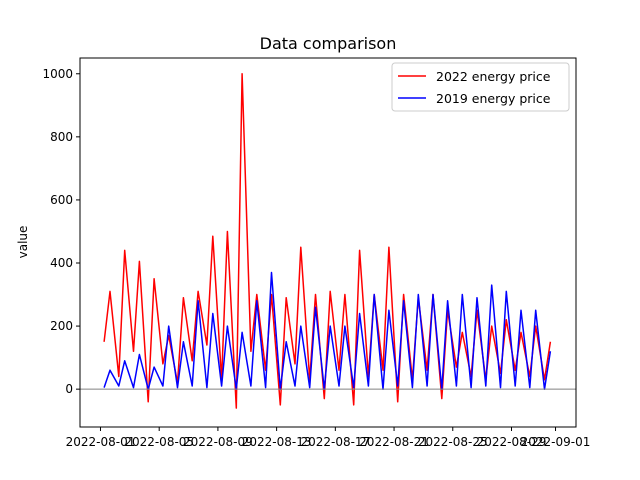  Describe the element at coordinates (493, 76) in the screenshot. I see `legend-label: 2022 energy price` at that location.